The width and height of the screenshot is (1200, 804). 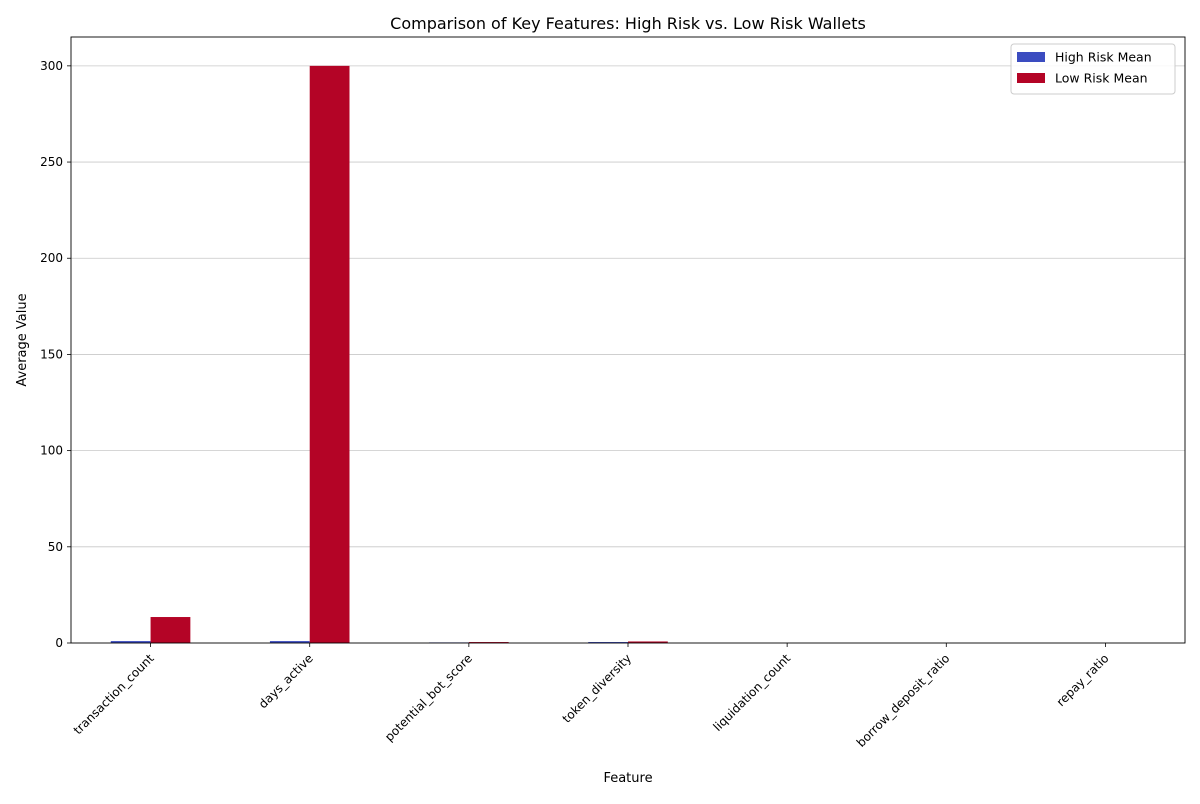 I want to click on y-tick-label: 200, so click(x=51, y=258).